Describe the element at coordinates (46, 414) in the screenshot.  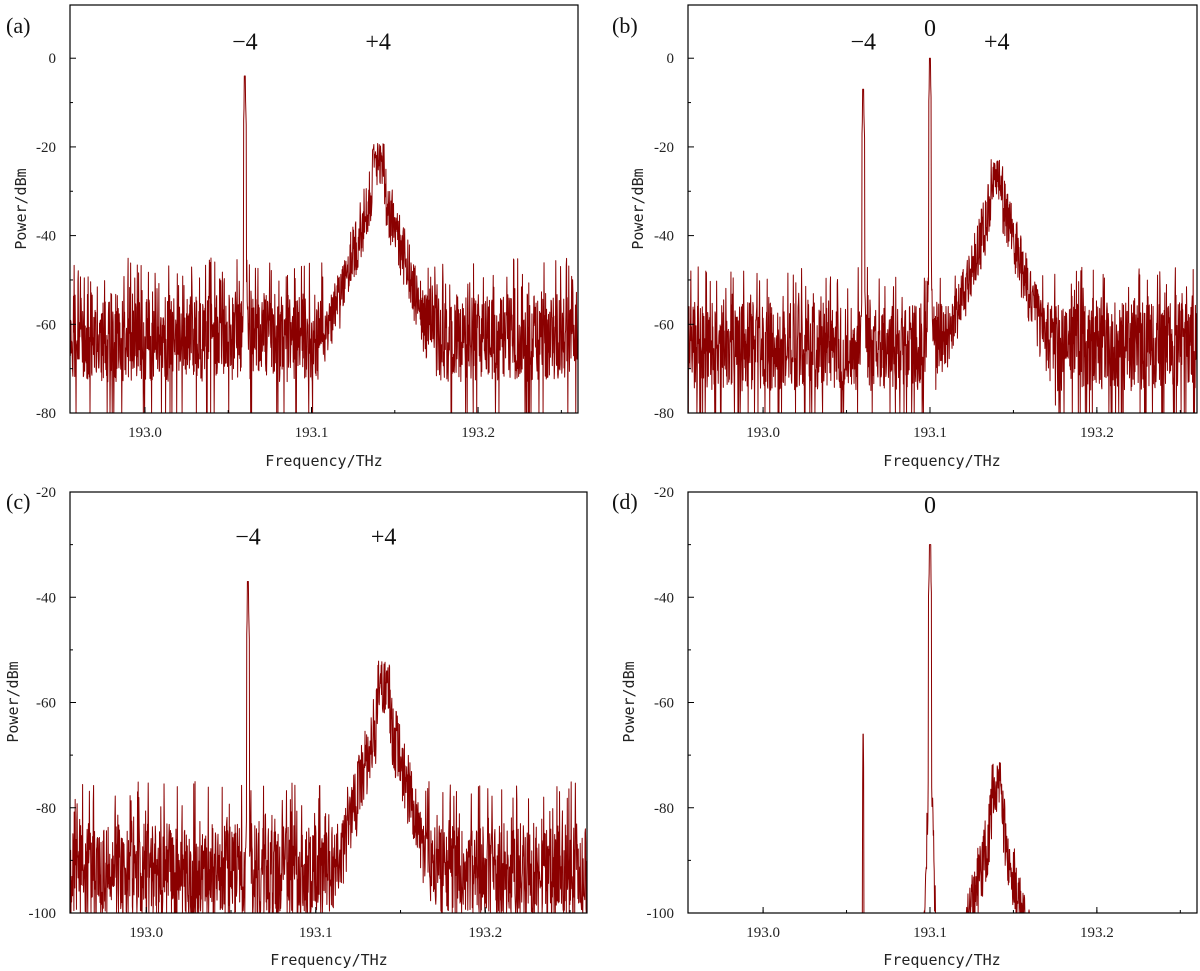
I see `y-tick-label-a: -80` at that location.